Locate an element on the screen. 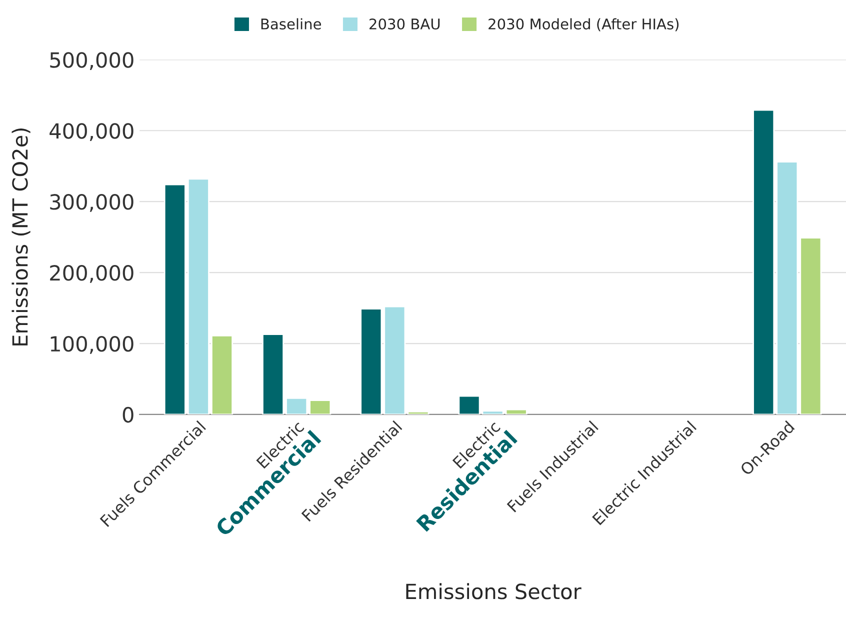  y-tick-label: 300,000 is located at coordinates (92, 203).